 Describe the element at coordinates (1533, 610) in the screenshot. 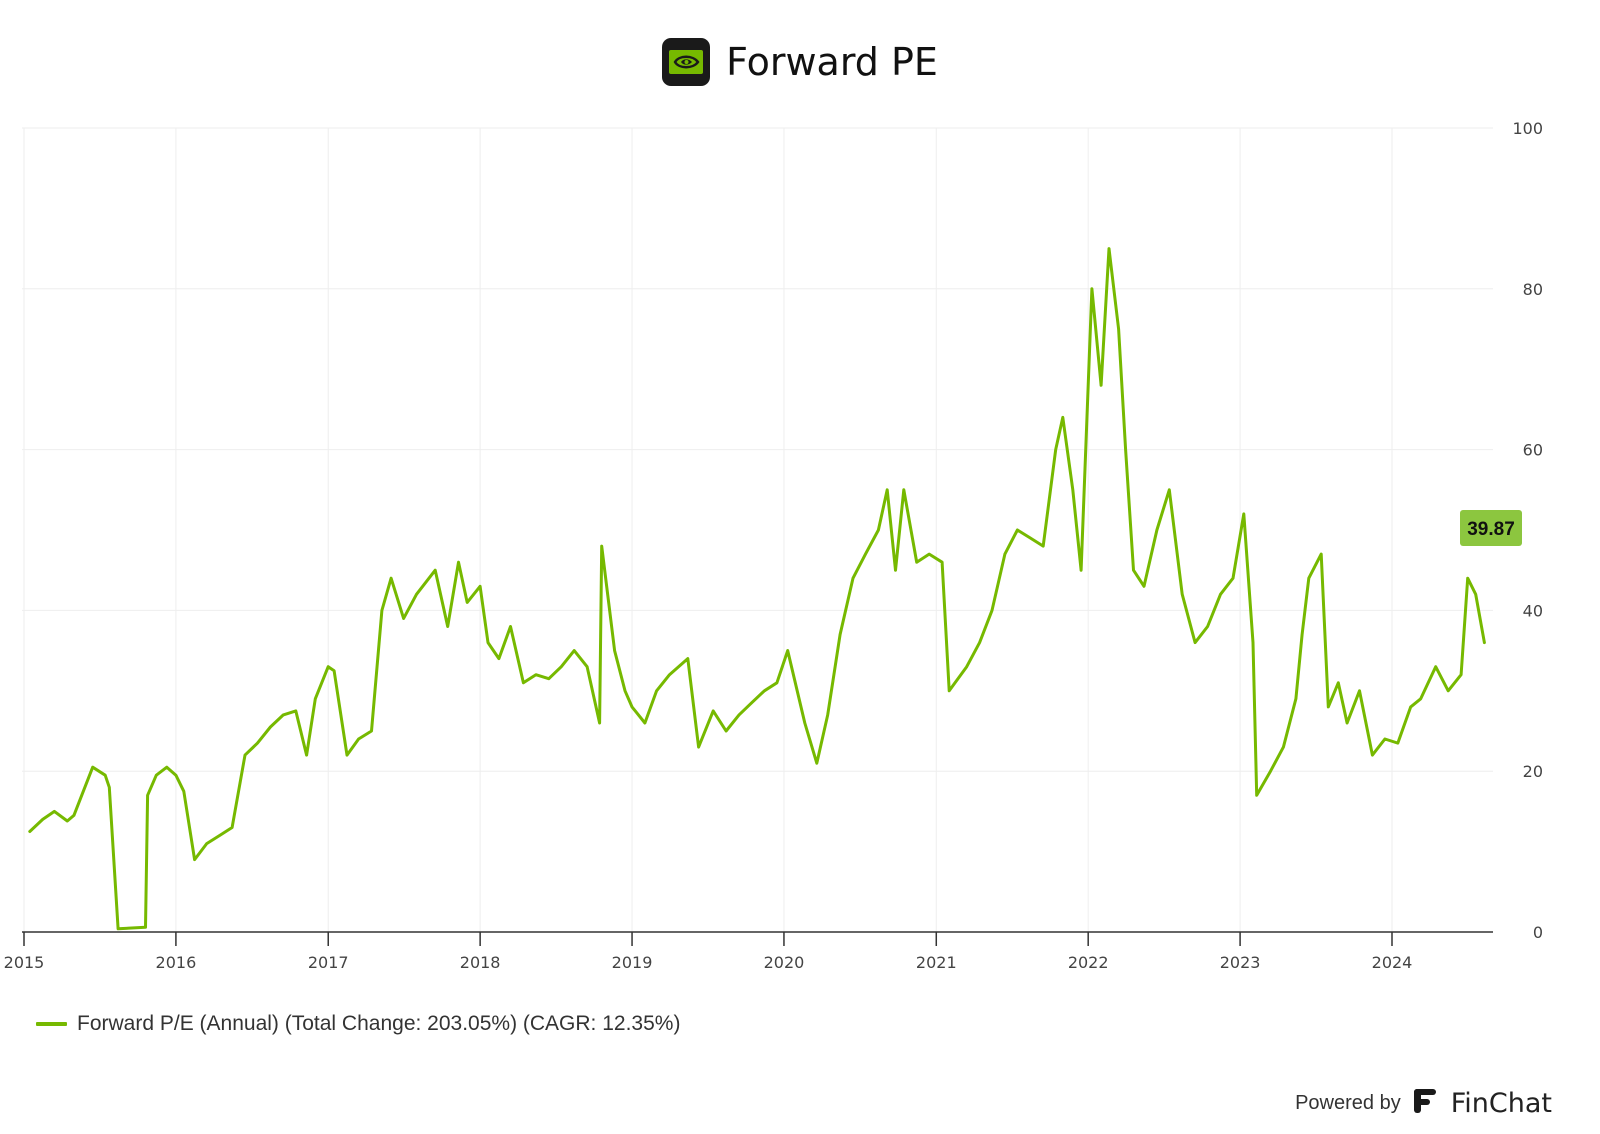

I see `y-tick-label: 40` at that location.